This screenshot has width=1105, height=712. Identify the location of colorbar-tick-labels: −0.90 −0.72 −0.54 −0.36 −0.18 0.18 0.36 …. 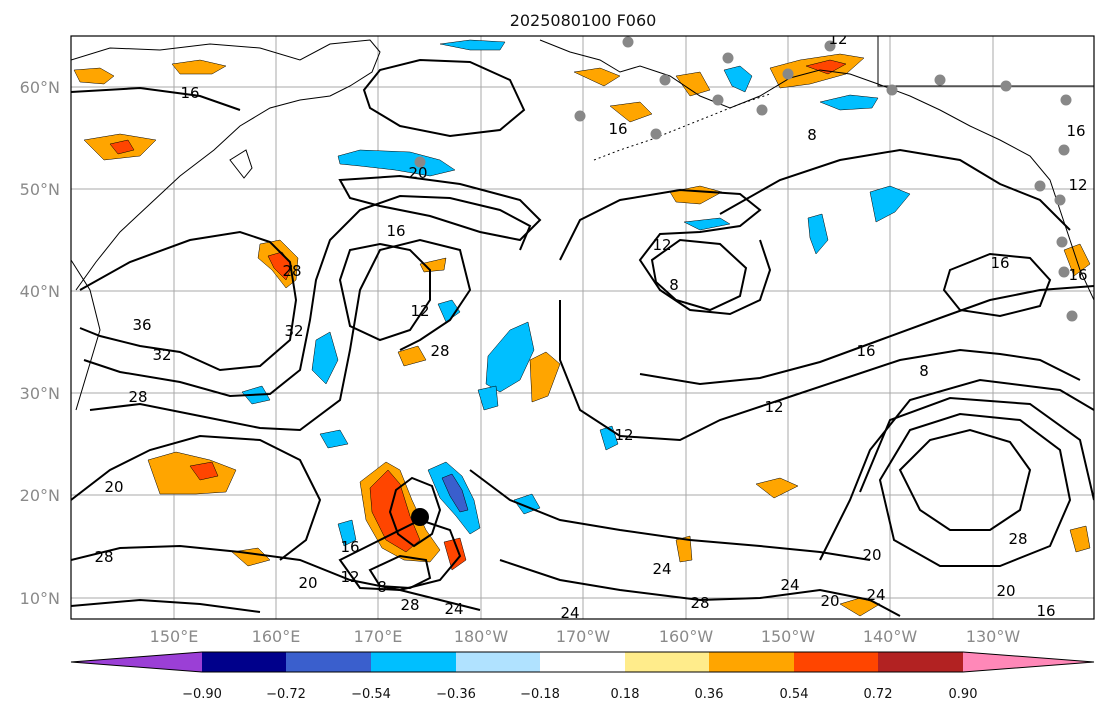
(579, 694).